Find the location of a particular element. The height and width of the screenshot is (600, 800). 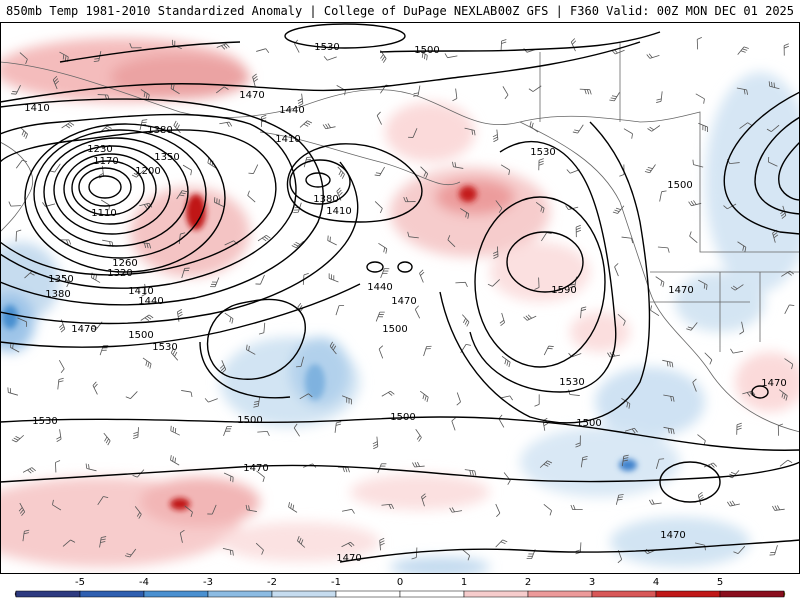

colorbar-bar is located at coordinates (400, 594).